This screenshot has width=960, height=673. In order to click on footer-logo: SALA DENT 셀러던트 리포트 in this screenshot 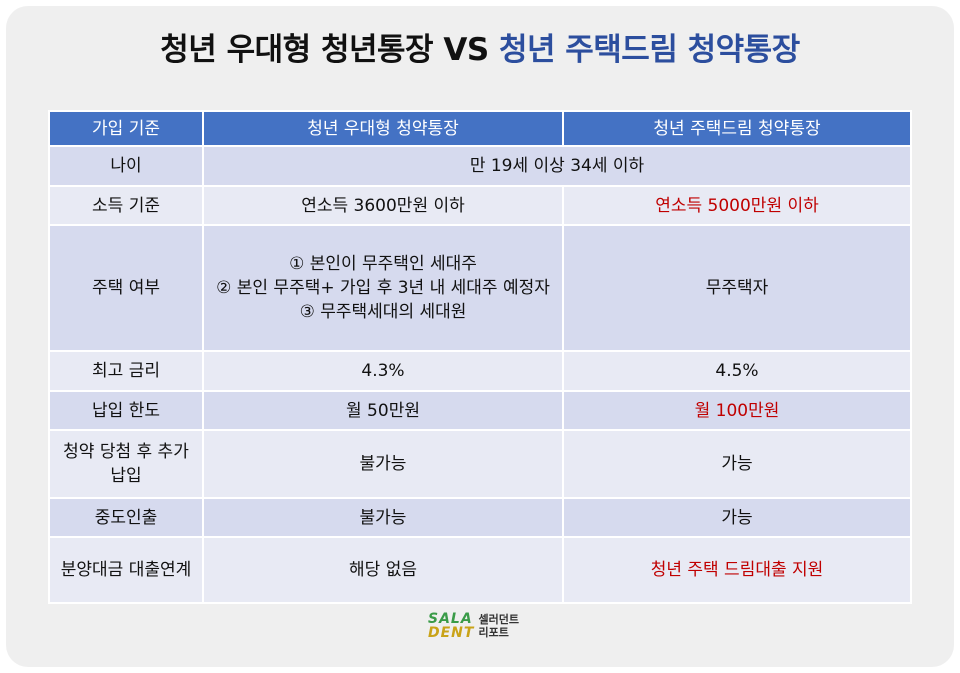, I will do `click(473, 626)`.